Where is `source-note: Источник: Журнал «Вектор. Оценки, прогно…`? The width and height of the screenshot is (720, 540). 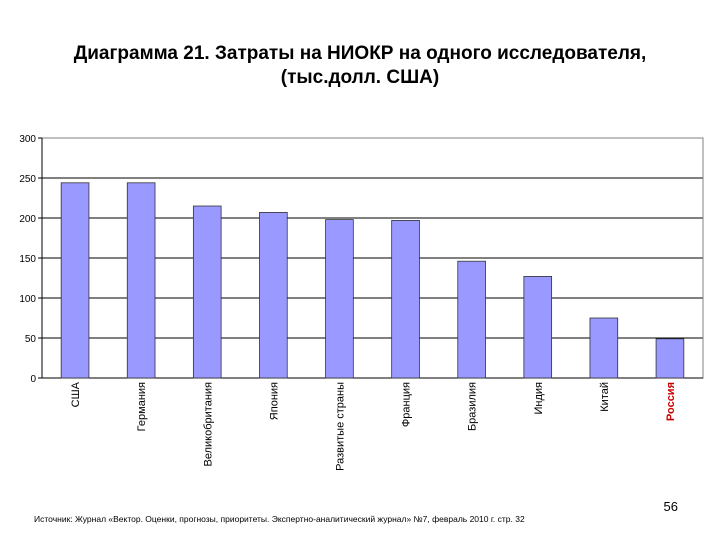 source-note: Источник: Журнал «Вектор. Оценки, прогно… is located at coordinates (279, 519).